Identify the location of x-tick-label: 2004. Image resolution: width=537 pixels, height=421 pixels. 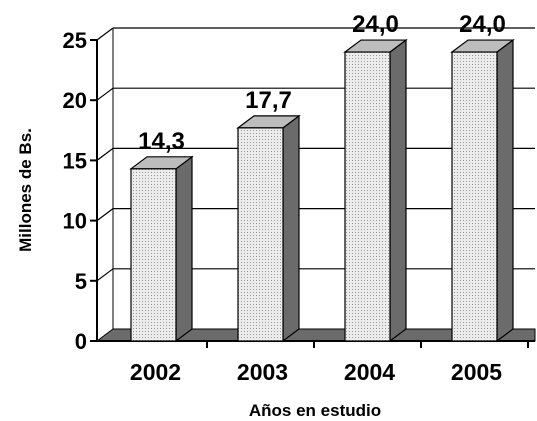
(369, 372).